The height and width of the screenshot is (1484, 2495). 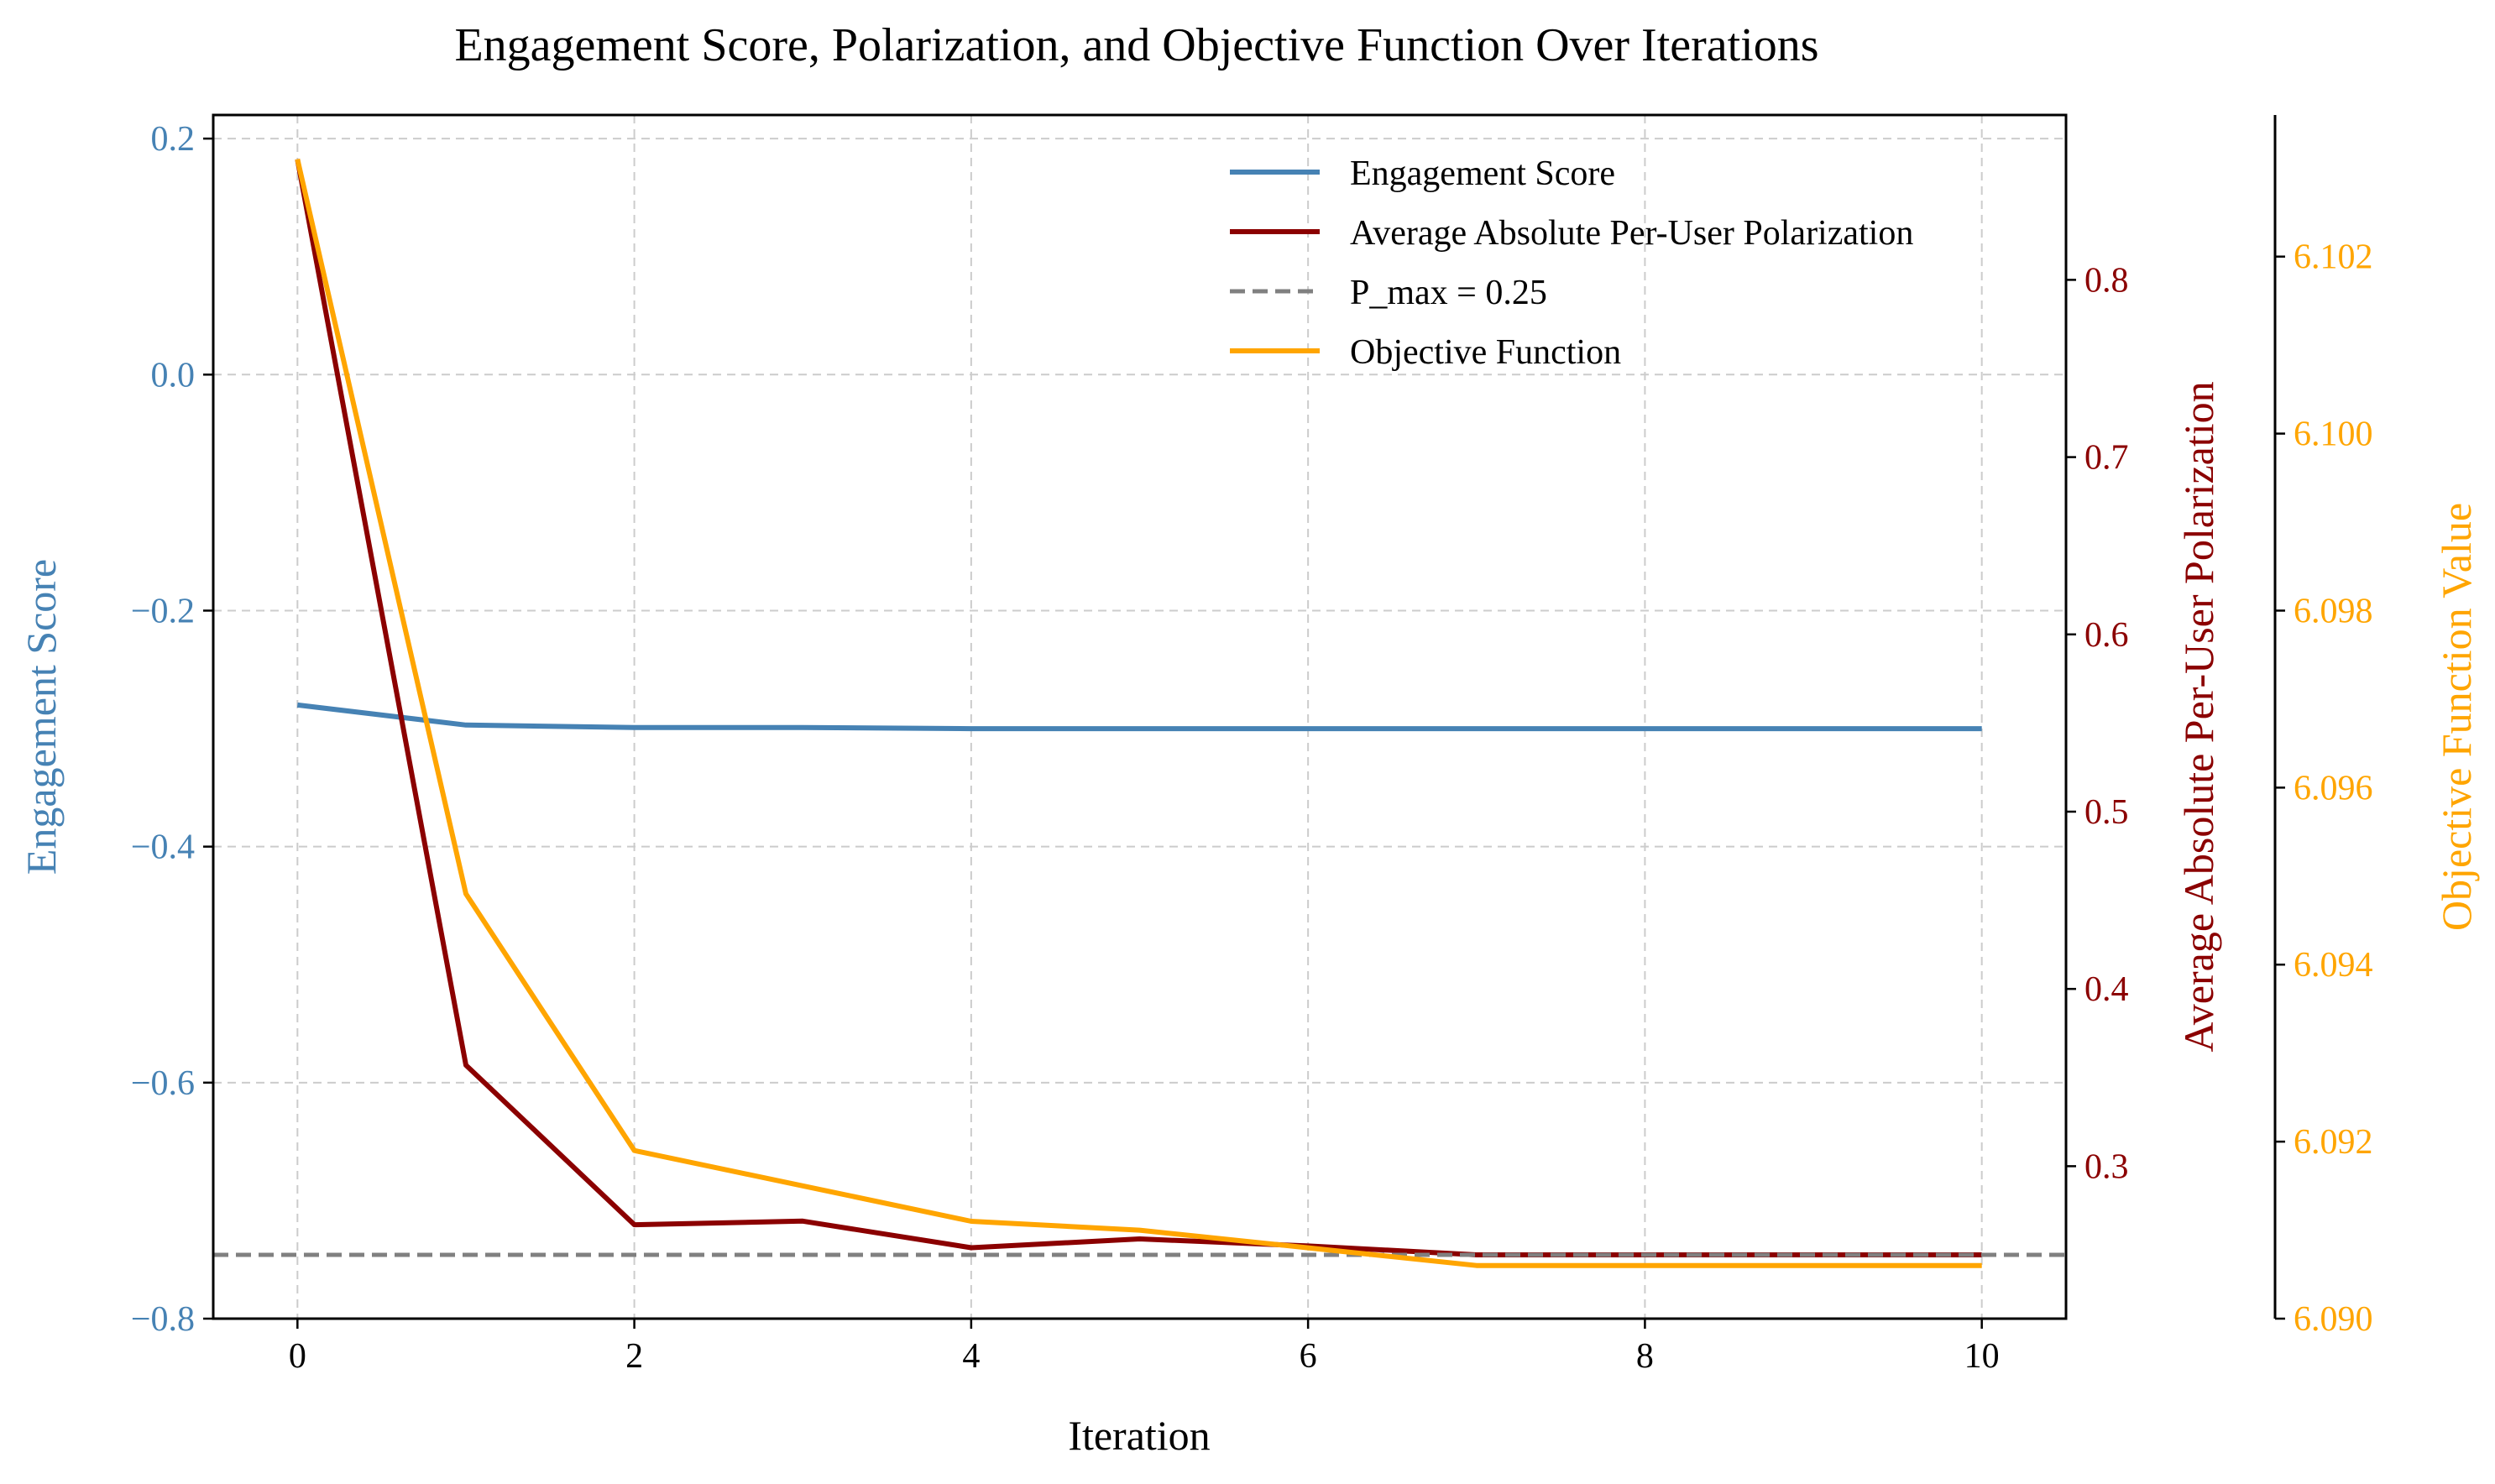 I want to click on polarization-tick-label: 0.6, so click(x=2106, y=635).